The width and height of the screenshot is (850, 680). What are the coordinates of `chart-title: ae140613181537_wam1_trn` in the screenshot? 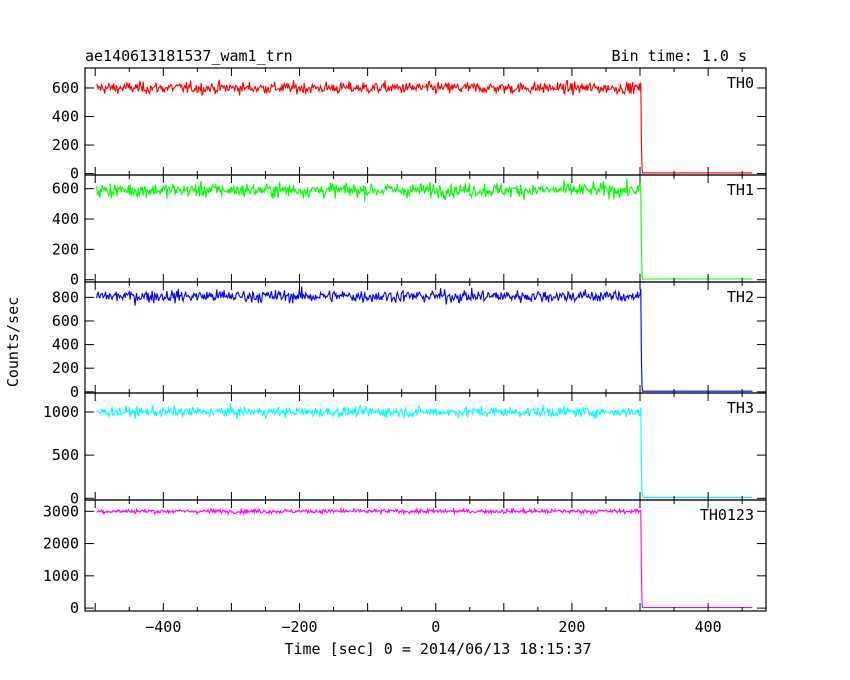 It's located at (189, 56).